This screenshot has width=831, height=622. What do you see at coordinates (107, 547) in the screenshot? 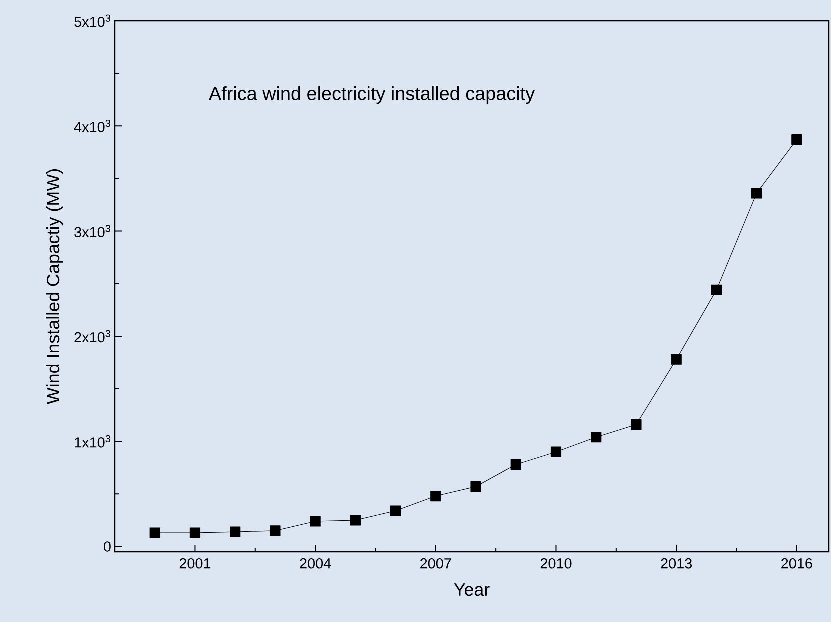
I see `y-tick-label: 0` at bounding box center [107, 547].